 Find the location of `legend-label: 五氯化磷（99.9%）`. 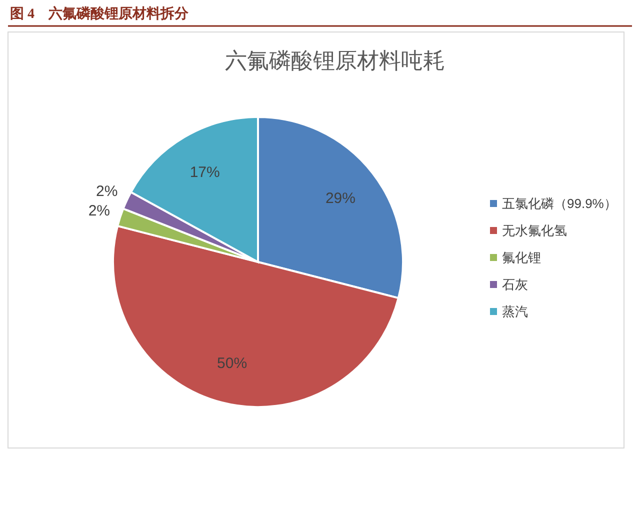

legend-label: 五氯化磷（99.9%） is located at coordinates (559, 203).